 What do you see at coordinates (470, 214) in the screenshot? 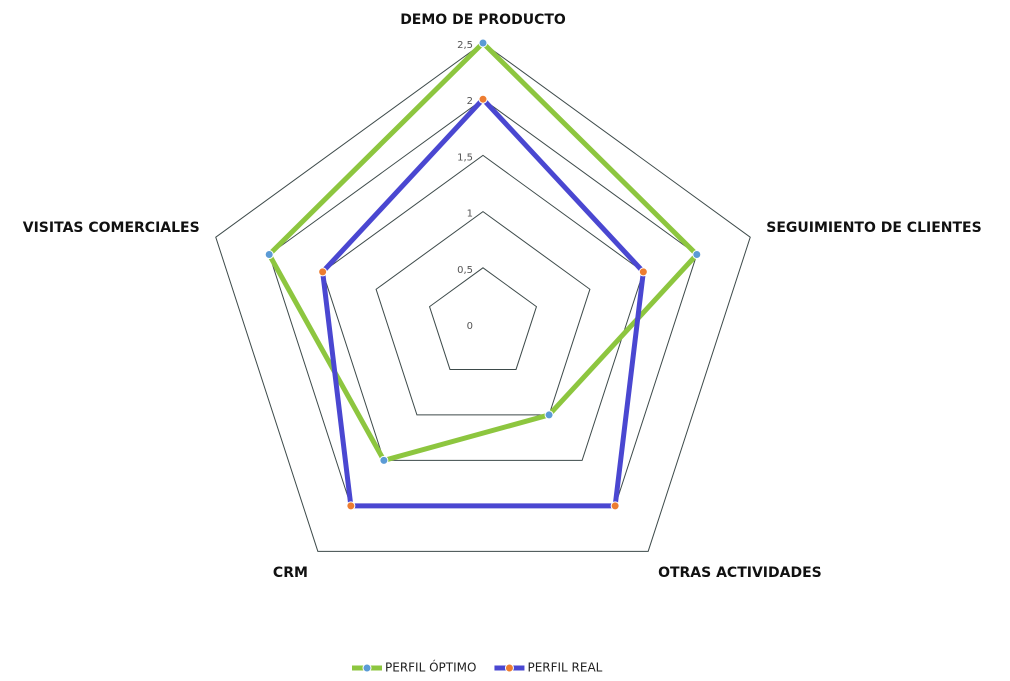
I see `tick-label: 1` at bounding box center [470, 214].